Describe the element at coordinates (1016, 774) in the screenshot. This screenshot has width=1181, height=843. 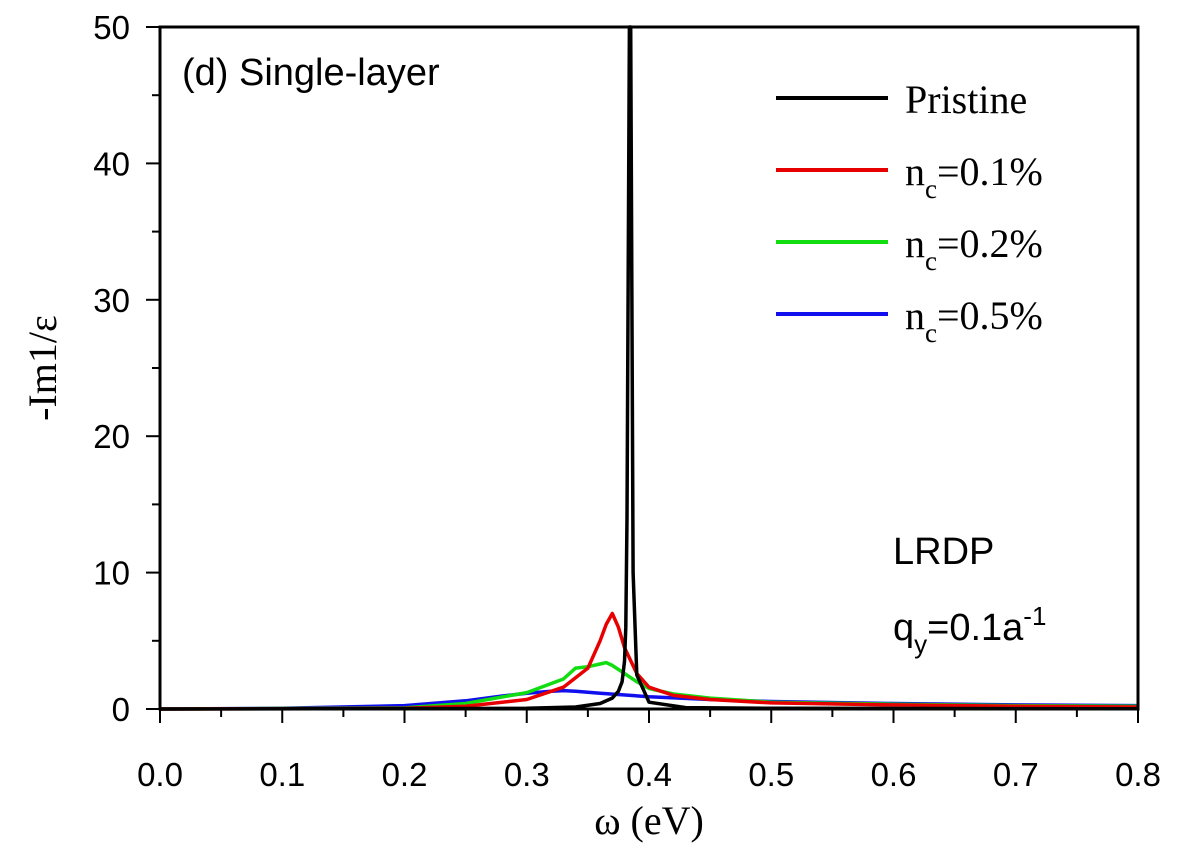
I see `x-tick-label: 0.7` at that location.